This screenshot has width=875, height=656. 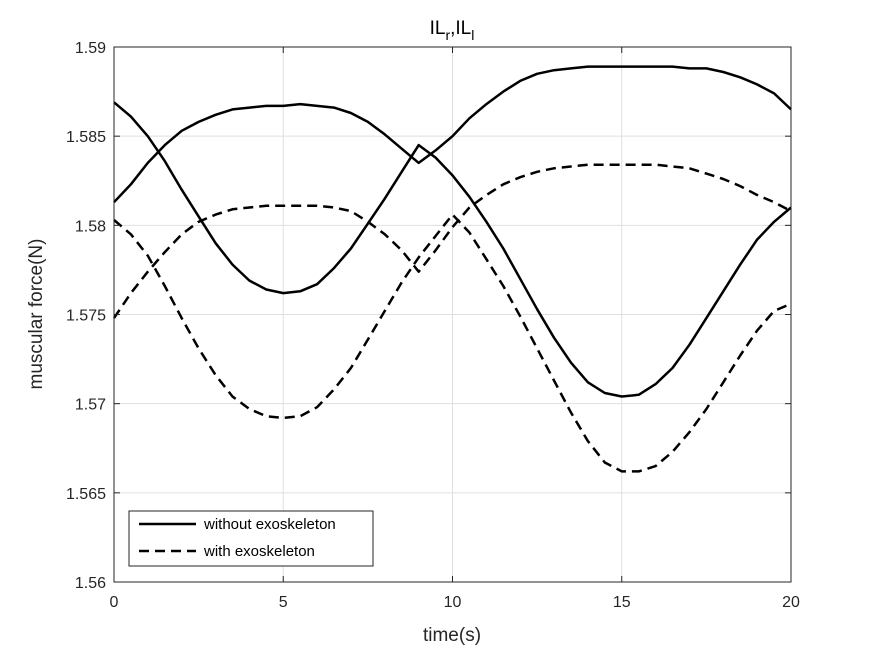 I want to click on legend: without exoskeleton with exoskeleton, so click(x=251, y=538).